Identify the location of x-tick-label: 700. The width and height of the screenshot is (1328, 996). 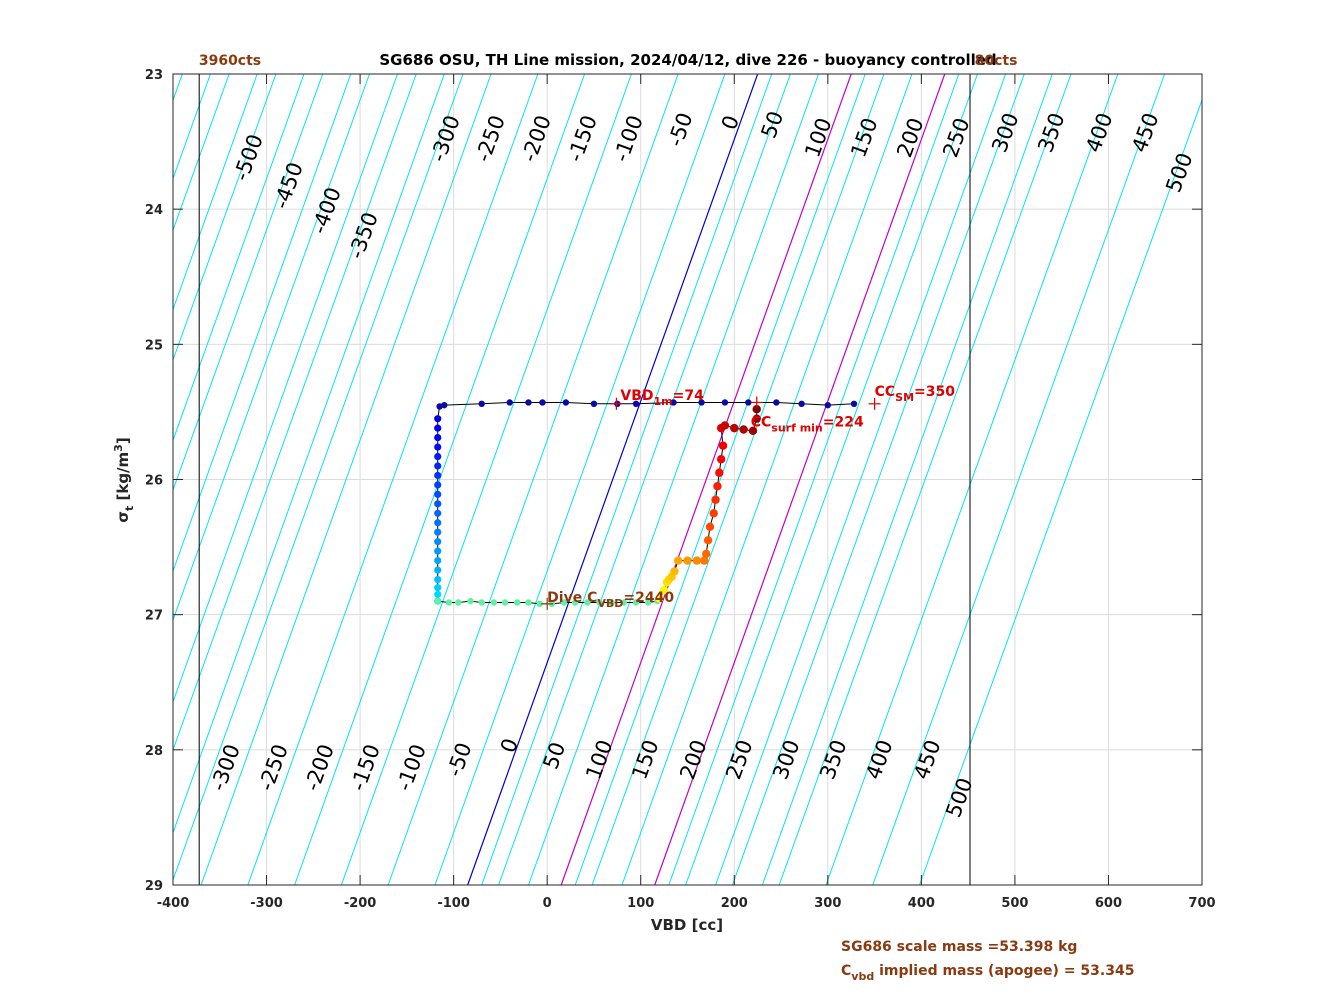
(1201, 903).